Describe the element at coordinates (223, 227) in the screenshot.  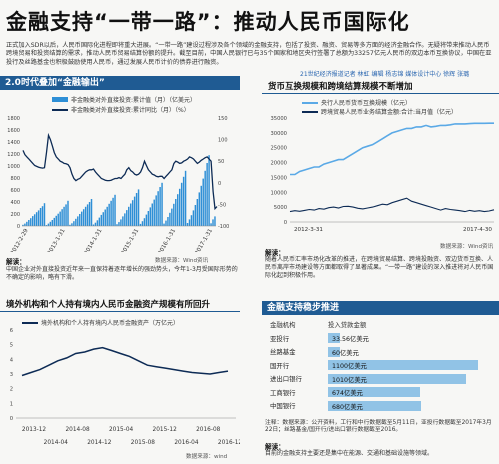
I see `odi-right-tick: -100` at that location.